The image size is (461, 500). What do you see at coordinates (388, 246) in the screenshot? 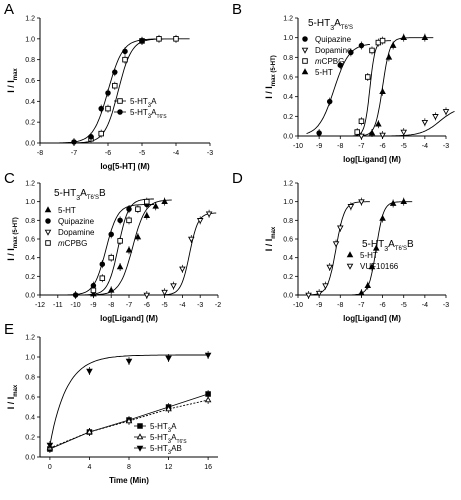
I see `legend-title: 5-HT3AT6'SB` at bounding box center [388, 246].